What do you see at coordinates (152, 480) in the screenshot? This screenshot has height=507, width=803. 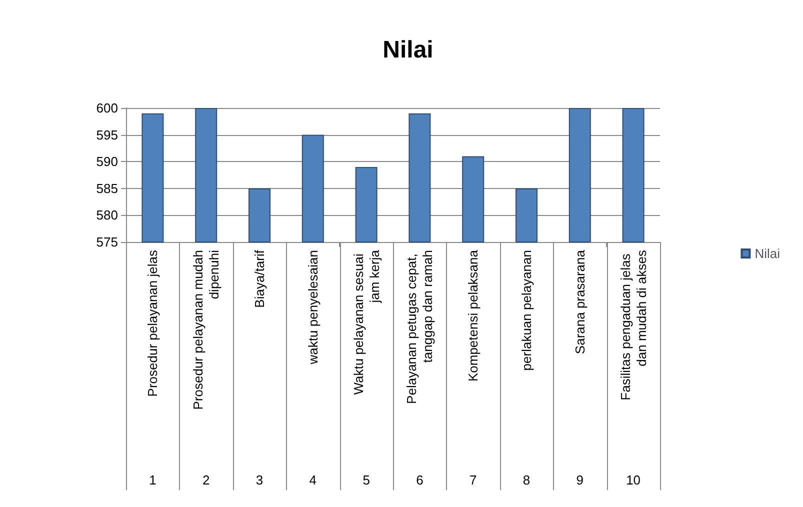 I see `text: 1` at bounding box center [152, 480].